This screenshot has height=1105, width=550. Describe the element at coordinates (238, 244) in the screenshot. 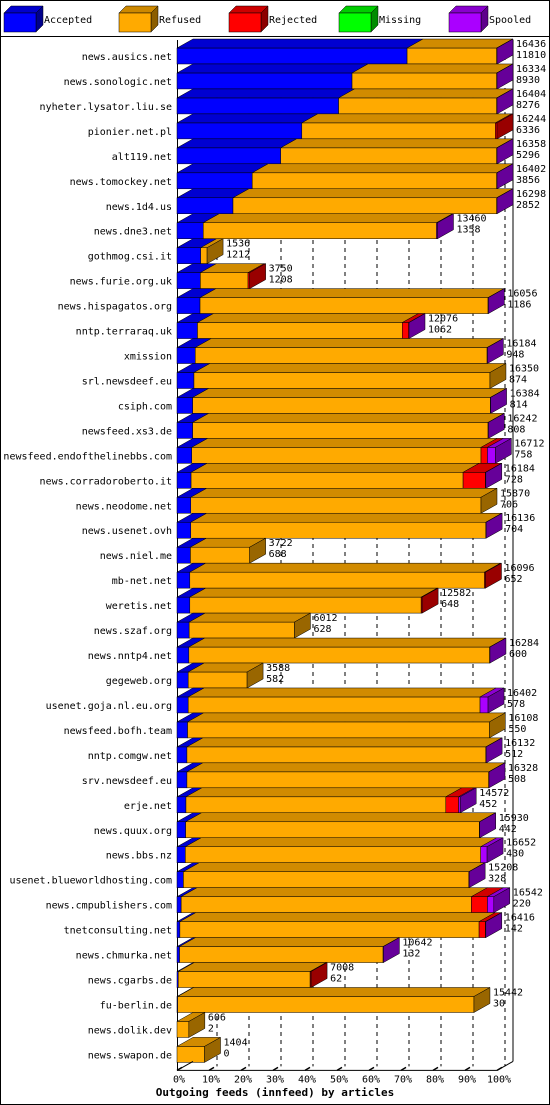

I see `row-total: 1536` at that location.